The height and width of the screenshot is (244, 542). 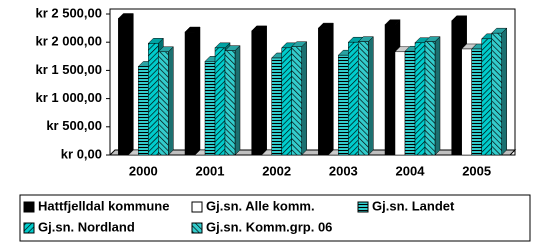 What do you see at coordinates (86, 226) in the screenshot?
I see `legend-label: Gj.sn. Nordland` at bounding box center [86, 226].